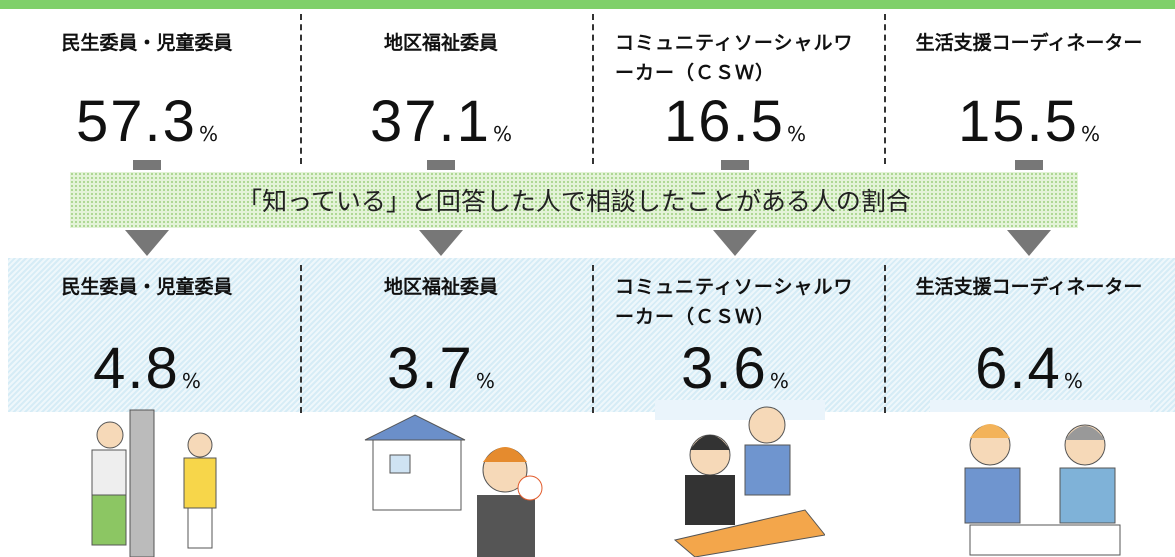  I want to click on item-value: 37.1%, so click(441, 121).